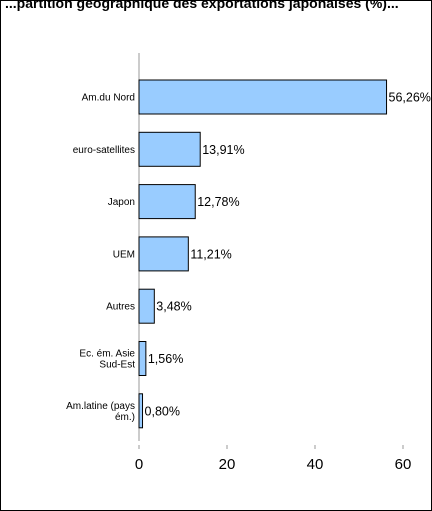  Describe the element at coordinates (173, 307) in the screenshot. I see `bar-value-label: 3,48%` at that location.